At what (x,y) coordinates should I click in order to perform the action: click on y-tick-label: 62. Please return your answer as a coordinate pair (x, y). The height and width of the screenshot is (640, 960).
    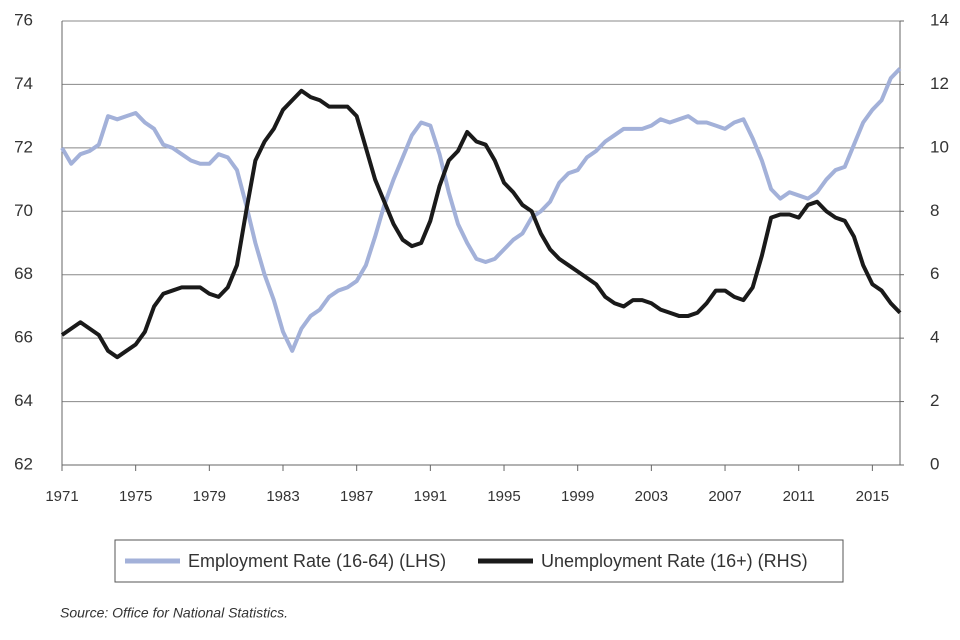
    Looking at the image, I should click on (23, 463).